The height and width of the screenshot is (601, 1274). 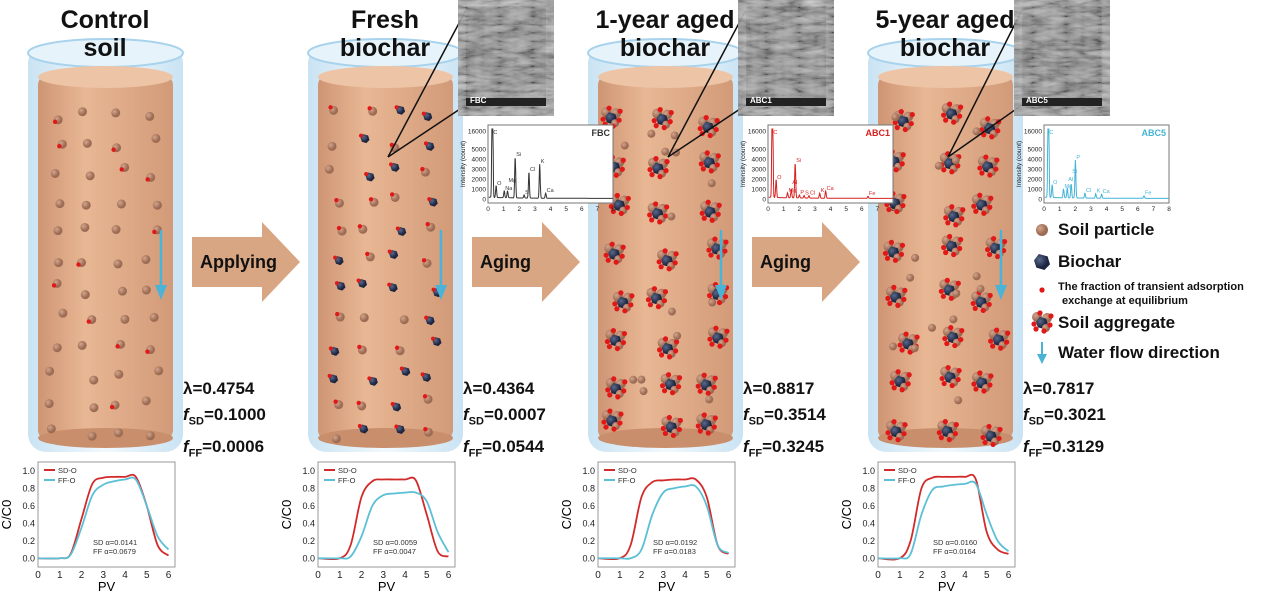 I want to click on x-tick-label: 2, so click(x=362, y=575).